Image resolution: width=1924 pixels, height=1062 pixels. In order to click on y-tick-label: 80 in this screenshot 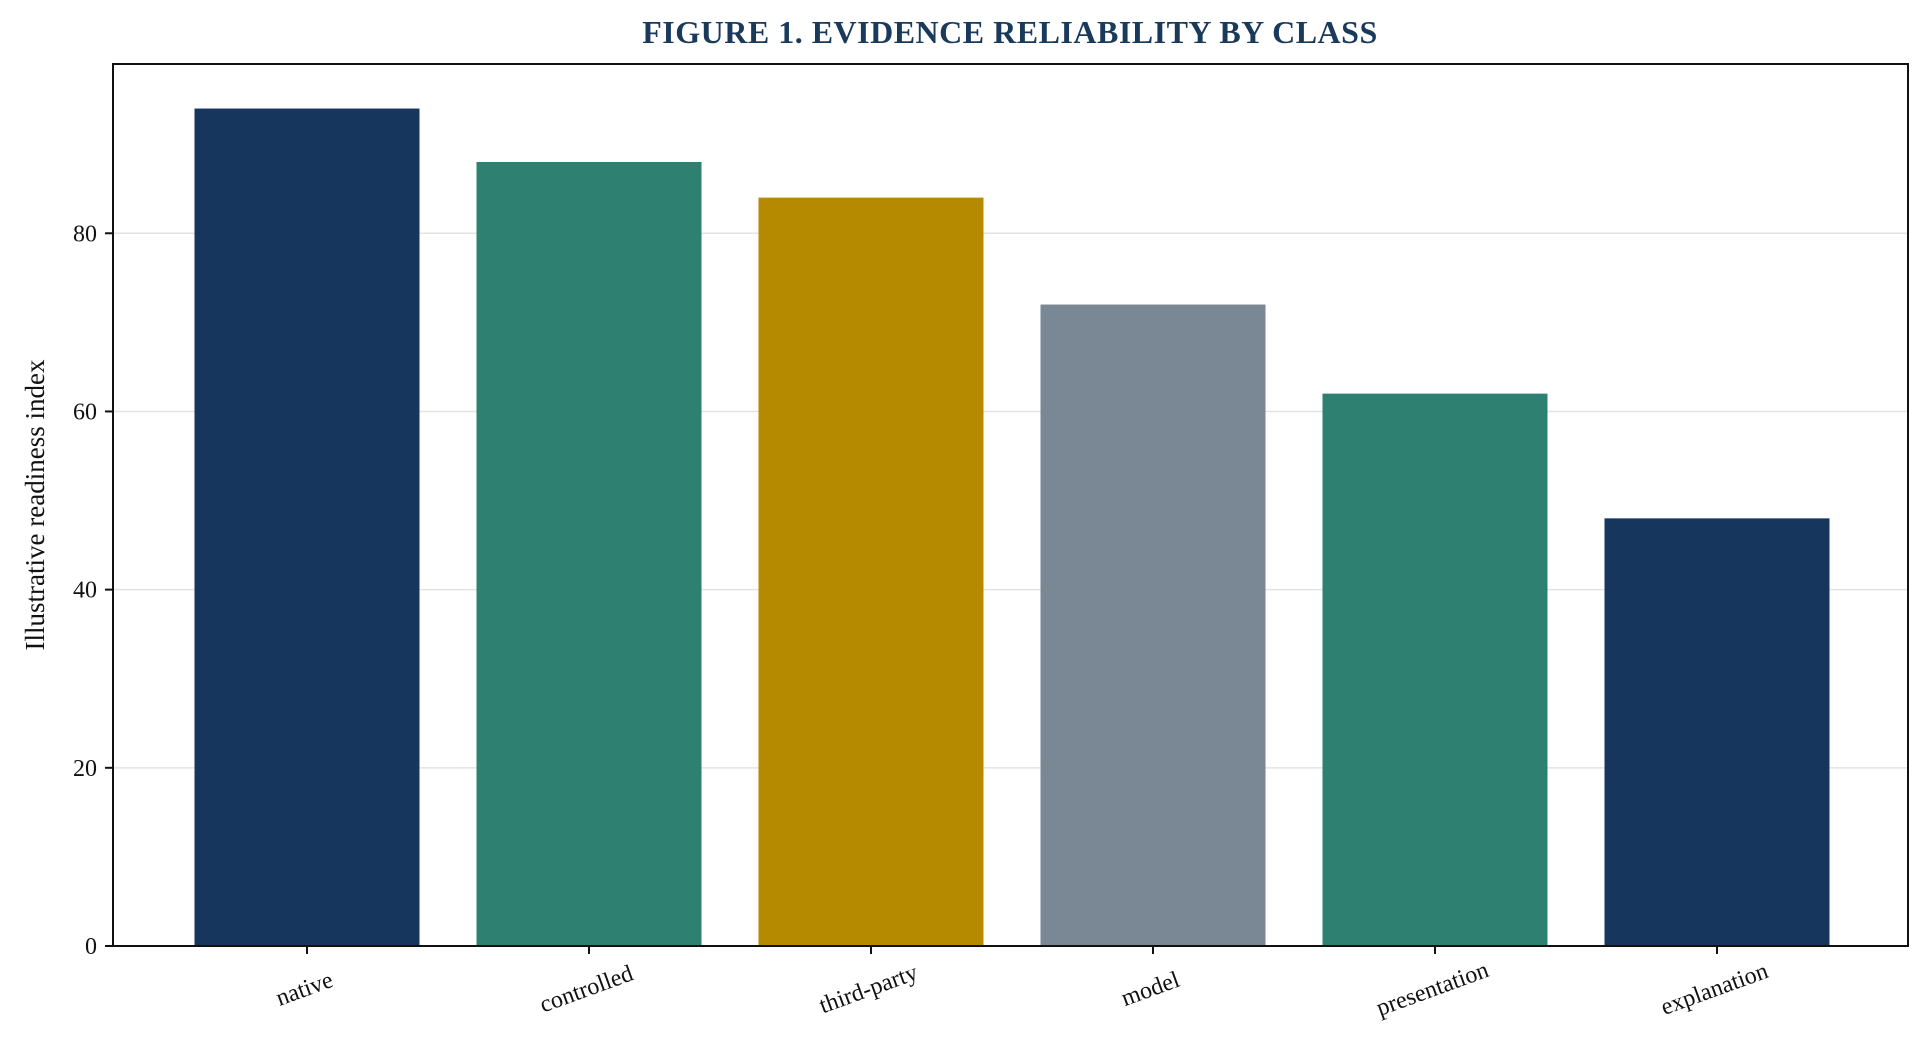, I will do `click(85, 234)`.